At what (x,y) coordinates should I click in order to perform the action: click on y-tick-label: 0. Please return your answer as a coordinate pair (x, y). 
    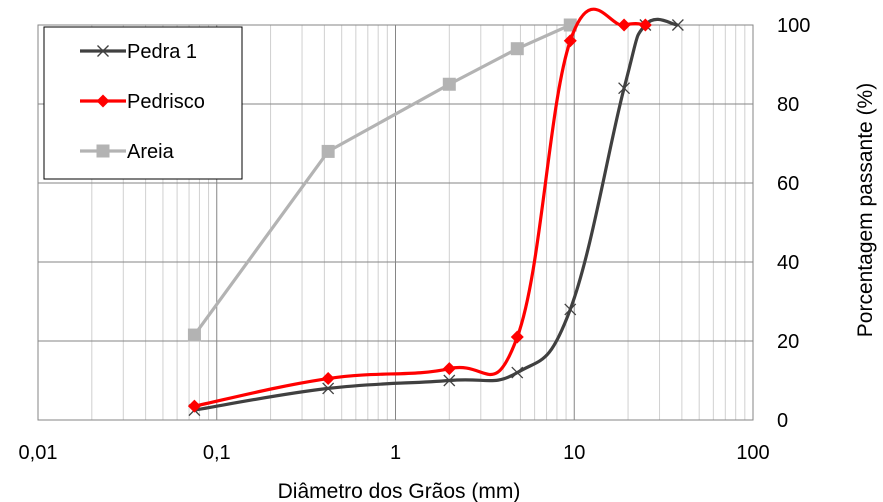
    Looking at the image, I should click on (782, 421).